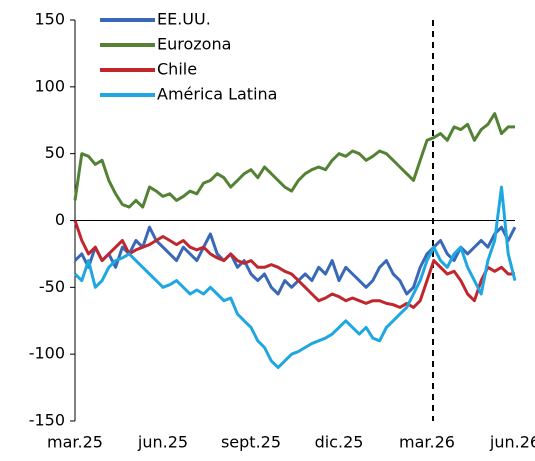 The height and width of the screenshot is (461, 535). I want to click on x-tick-label: jun.25, so click(162, 442).